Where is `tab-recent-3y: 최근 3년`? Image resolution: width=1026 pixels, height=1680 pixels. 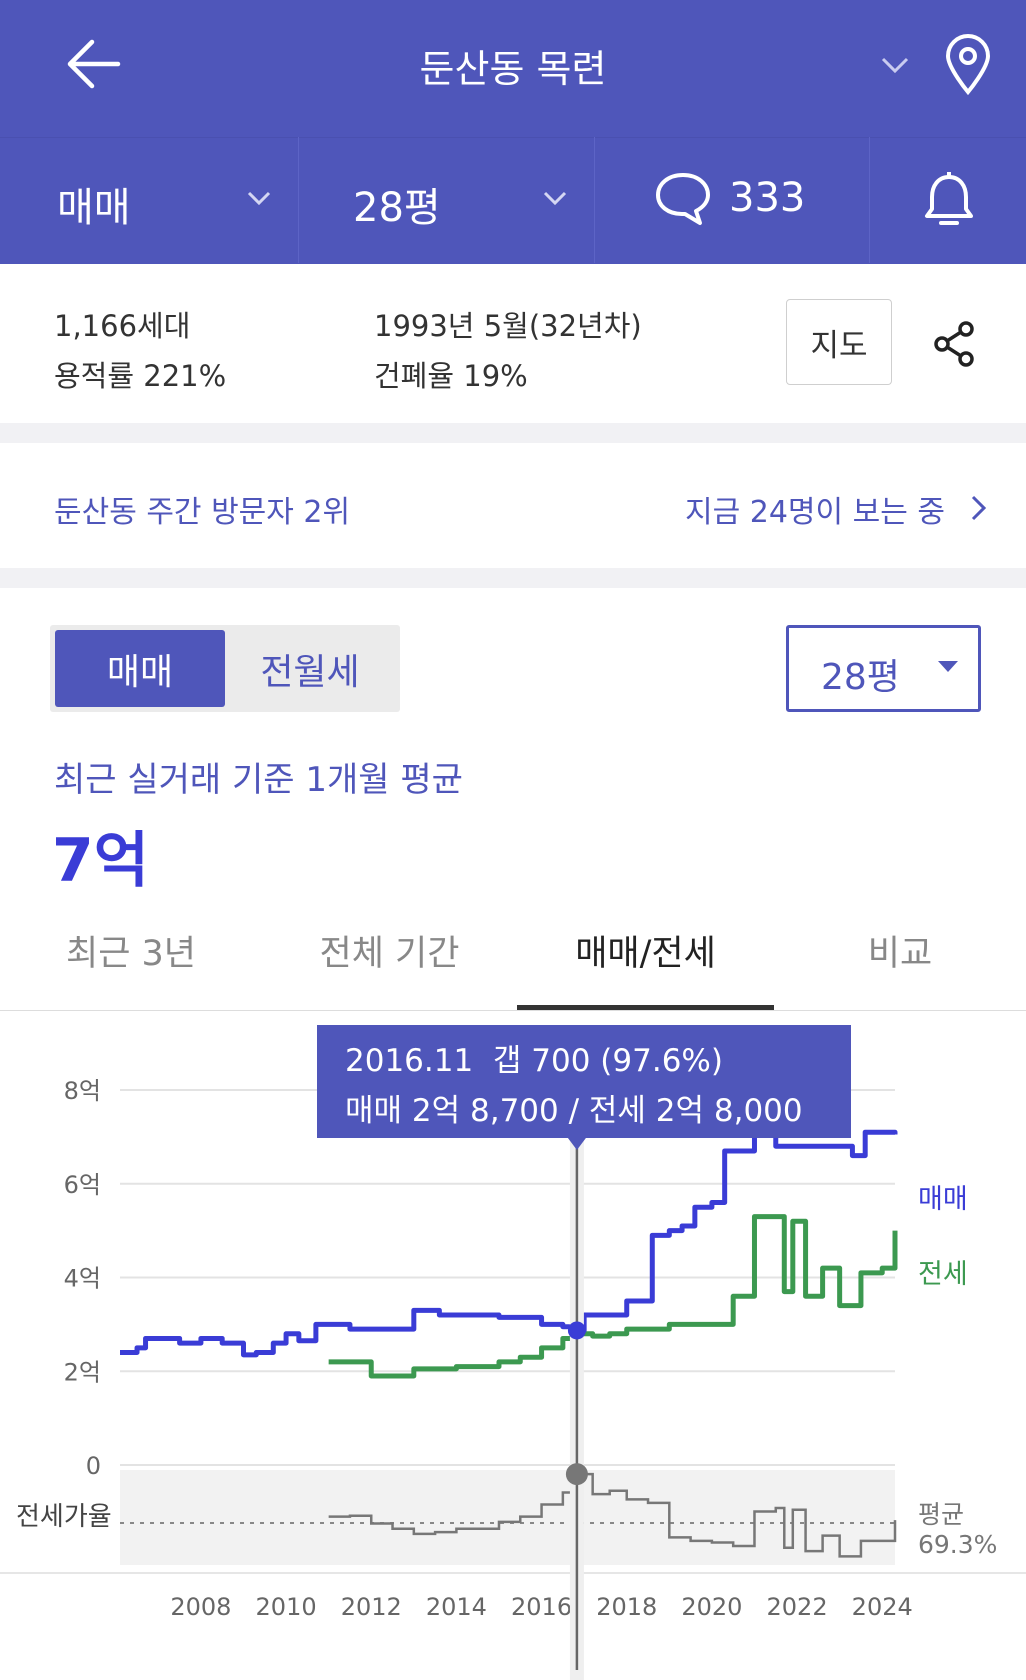 tab-recent-3y: 최근 3년 is located at coordinates (131, 954).